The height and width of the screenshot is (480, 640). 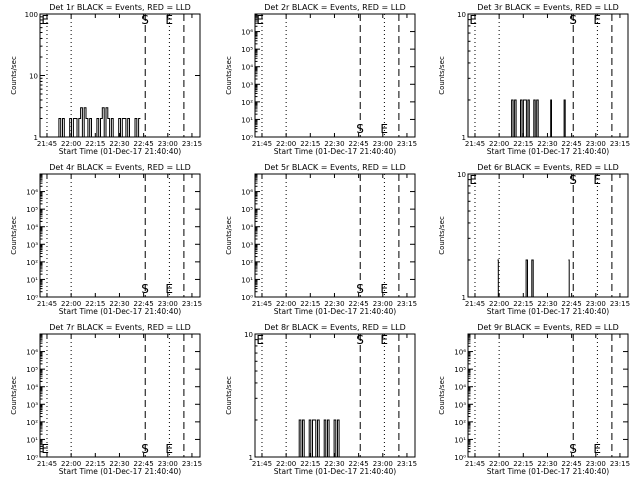 What do you see at coordinates (31, 15) in the screenshot?
I see `y-tick-label: 100` at bounding box center [31, 15].